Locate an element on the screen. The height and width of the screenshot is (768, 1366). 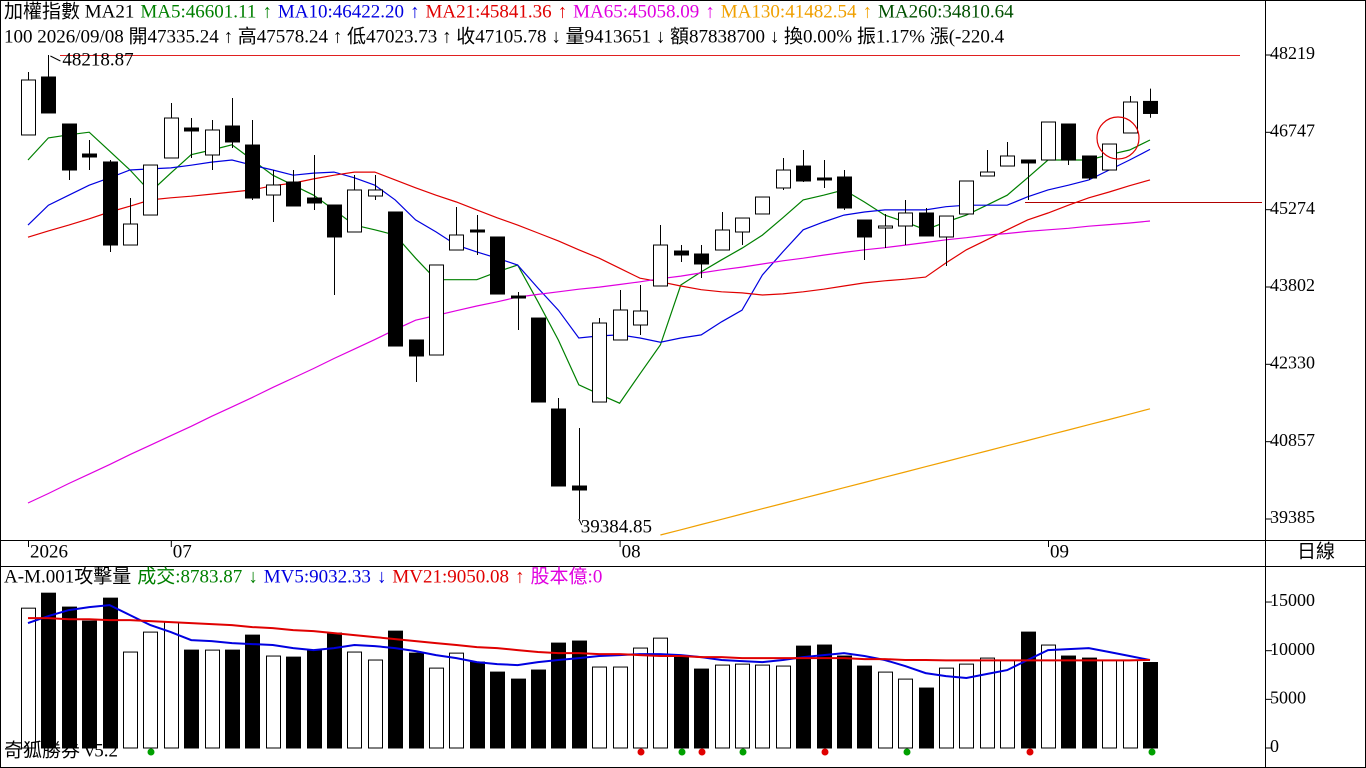
high-label: 48218.87 is located at coordinates (97, 59).